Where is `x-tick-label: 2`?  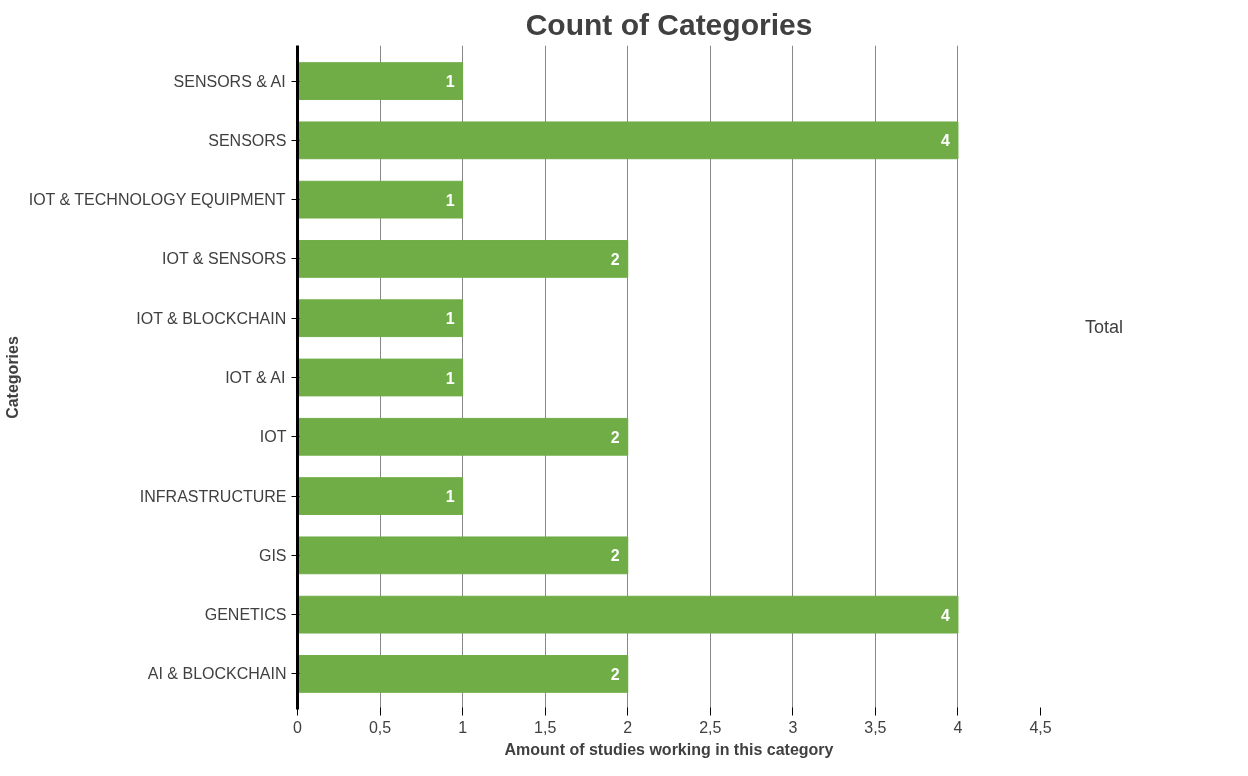
x-tick-label: 2 is located at coordinates (628, 727).